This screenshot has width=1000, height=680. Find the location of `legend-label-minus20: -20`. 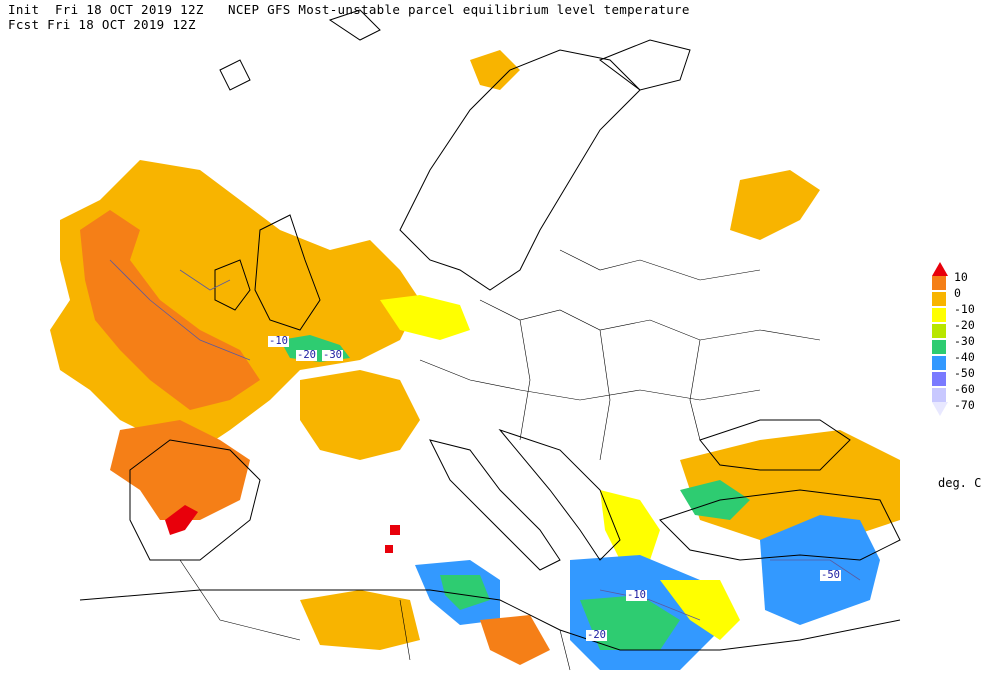

legend-label-minus20: -20 is located at coordinates (964, 325).